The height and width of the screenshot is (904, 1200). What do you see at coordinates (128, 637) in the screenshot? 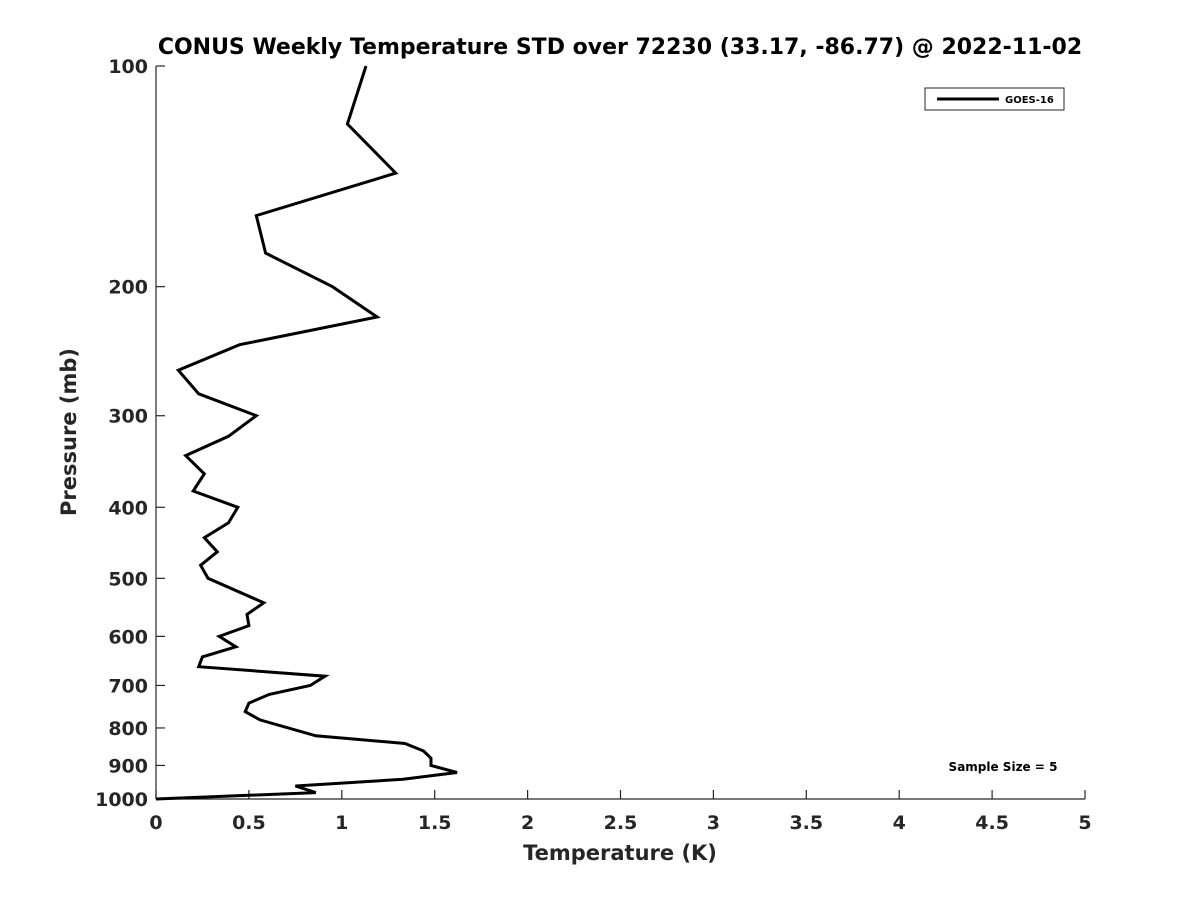
I see `y-tick-label: 600` at bounding box center [128, 637].